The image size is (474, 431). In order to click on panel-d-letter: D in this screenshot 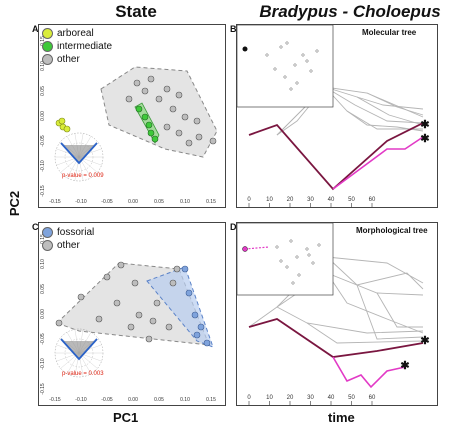, I will do `click(233, 227)`.